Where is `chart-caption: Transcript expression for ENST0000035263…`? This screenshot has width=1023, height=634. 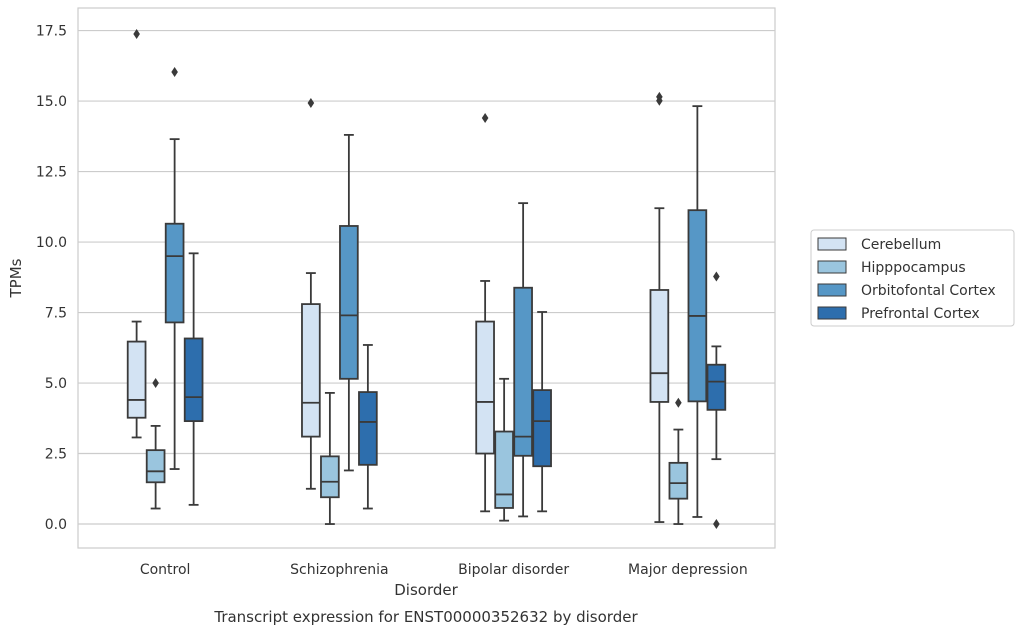
chart-caption: Transcript expression for ENST0000035263… is located at coordinates (425, 617).